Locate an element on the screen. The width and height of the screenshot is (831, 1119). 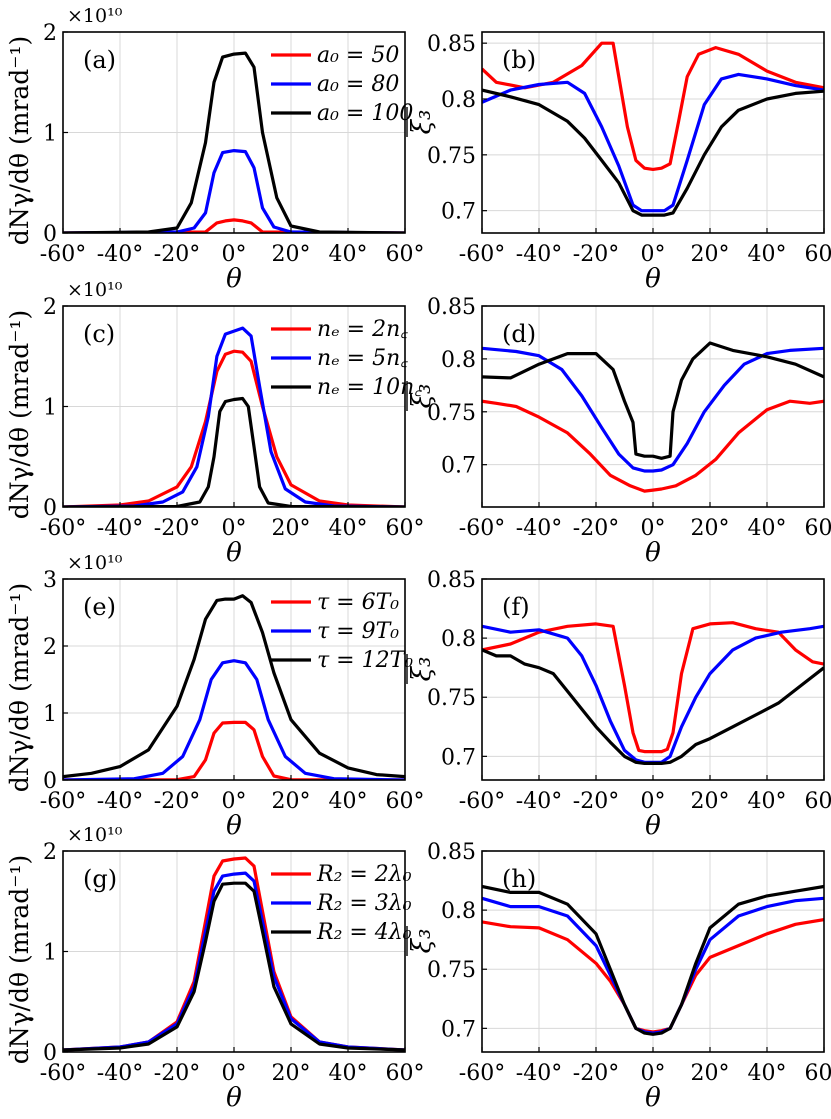
legend-label: R₂ = 4λ₀ is located at coordinates (364, 932).